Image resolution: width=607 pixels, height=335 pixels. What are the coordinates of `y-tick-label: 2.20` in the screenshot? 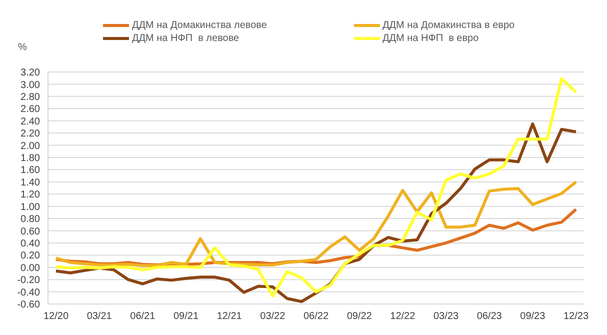 It's located at (30, 134).